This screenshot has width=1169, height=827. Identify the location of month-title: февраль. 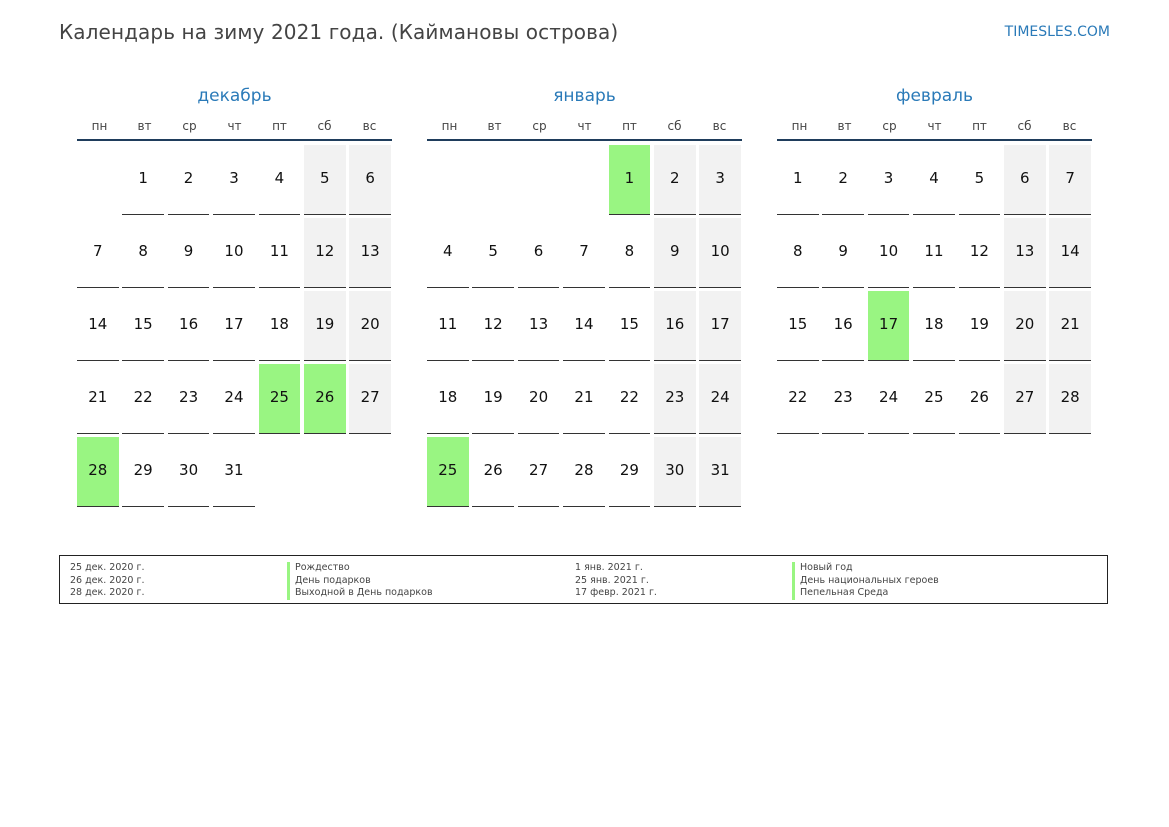
(934, 96).